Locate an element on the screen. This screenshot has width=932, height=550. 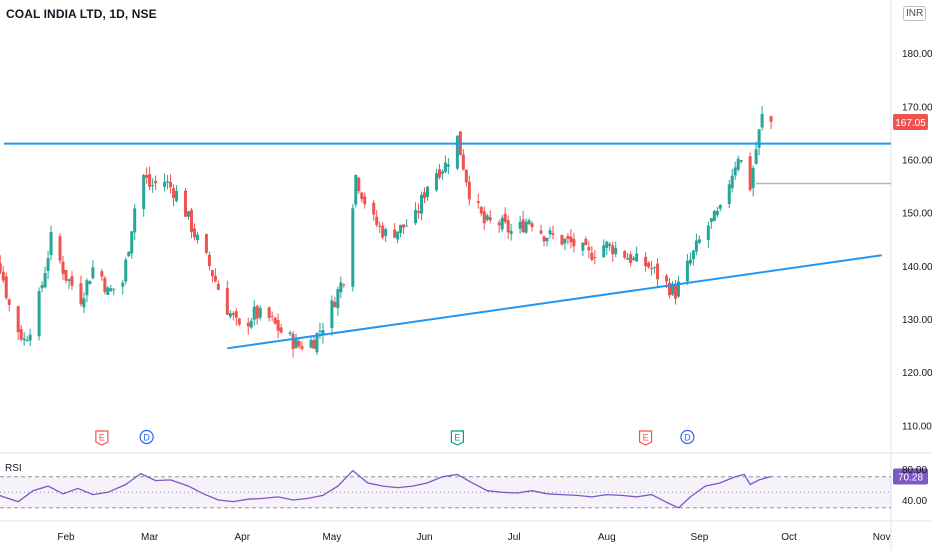
time-tick-label: Jul is located at coordinates (514, 537).